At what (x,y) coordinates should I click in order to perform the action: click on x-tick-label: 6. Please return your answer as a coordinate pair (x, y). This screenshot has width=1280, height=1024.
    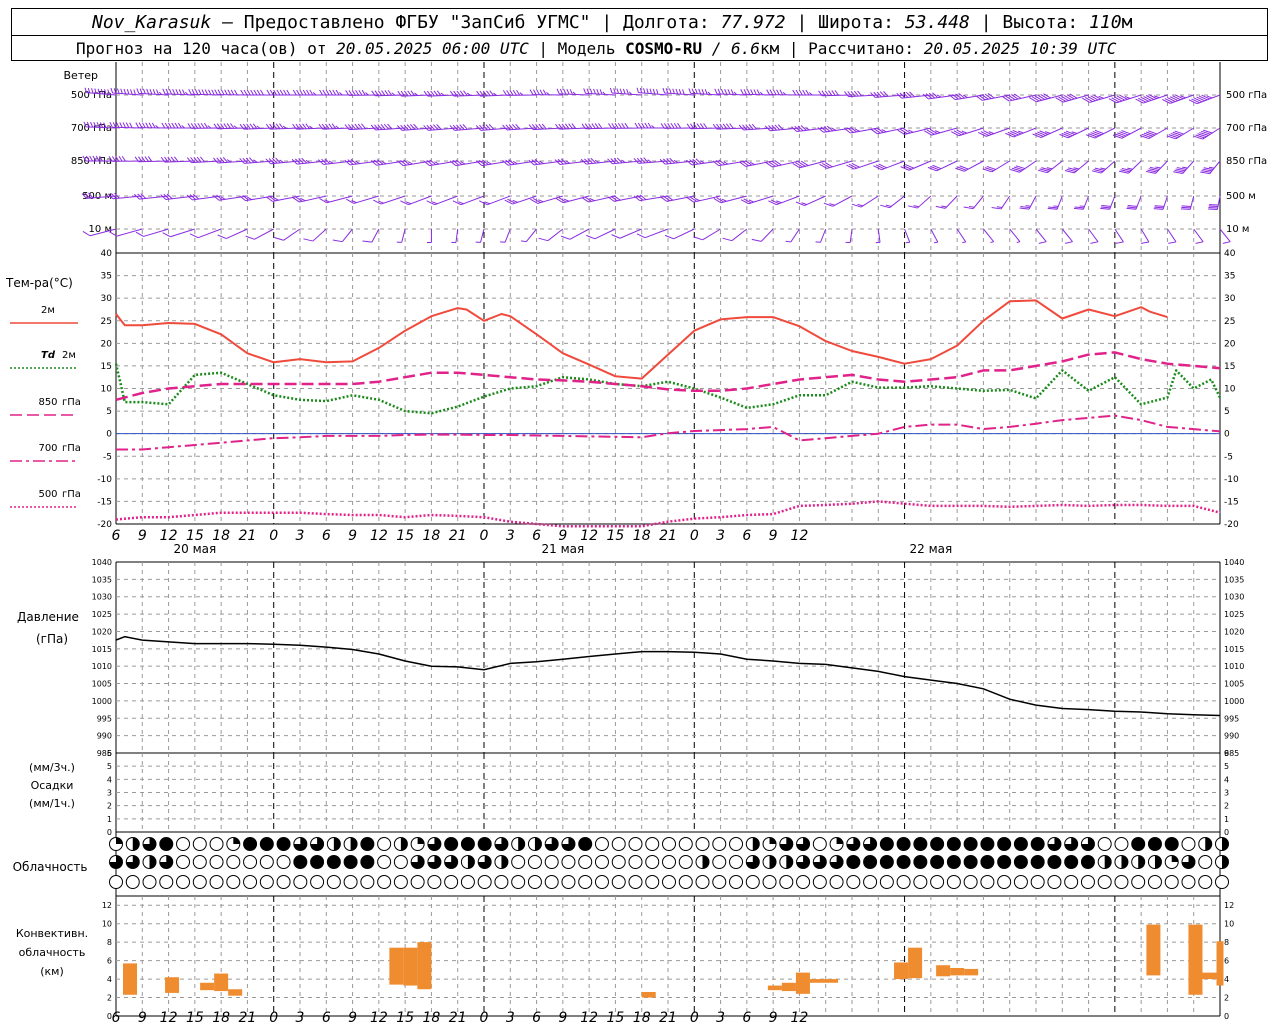
    Looking at the image, I should click on (746, 536).